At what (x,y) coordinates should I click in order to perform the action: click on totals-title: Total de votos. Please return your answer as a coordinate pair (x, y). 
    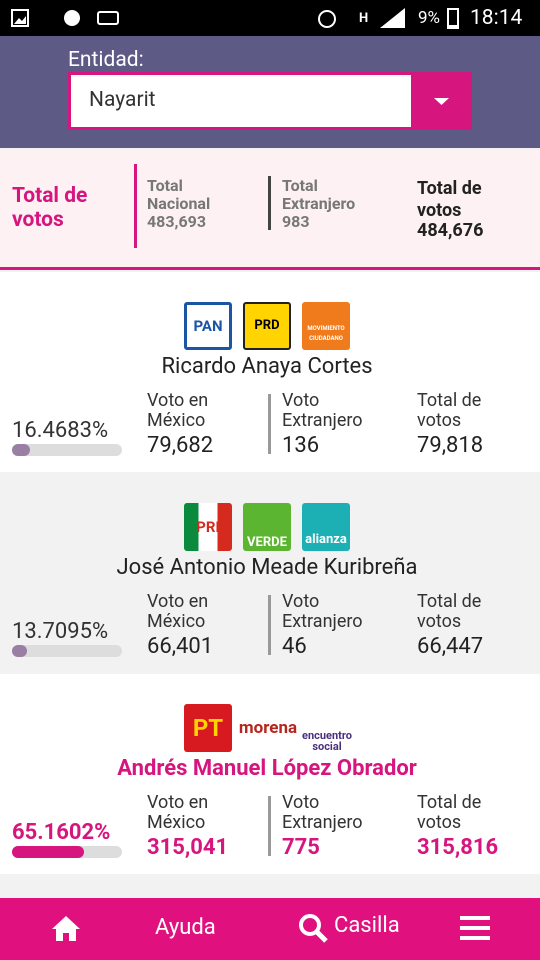
    Looking at the image, I should click on (50, 208).